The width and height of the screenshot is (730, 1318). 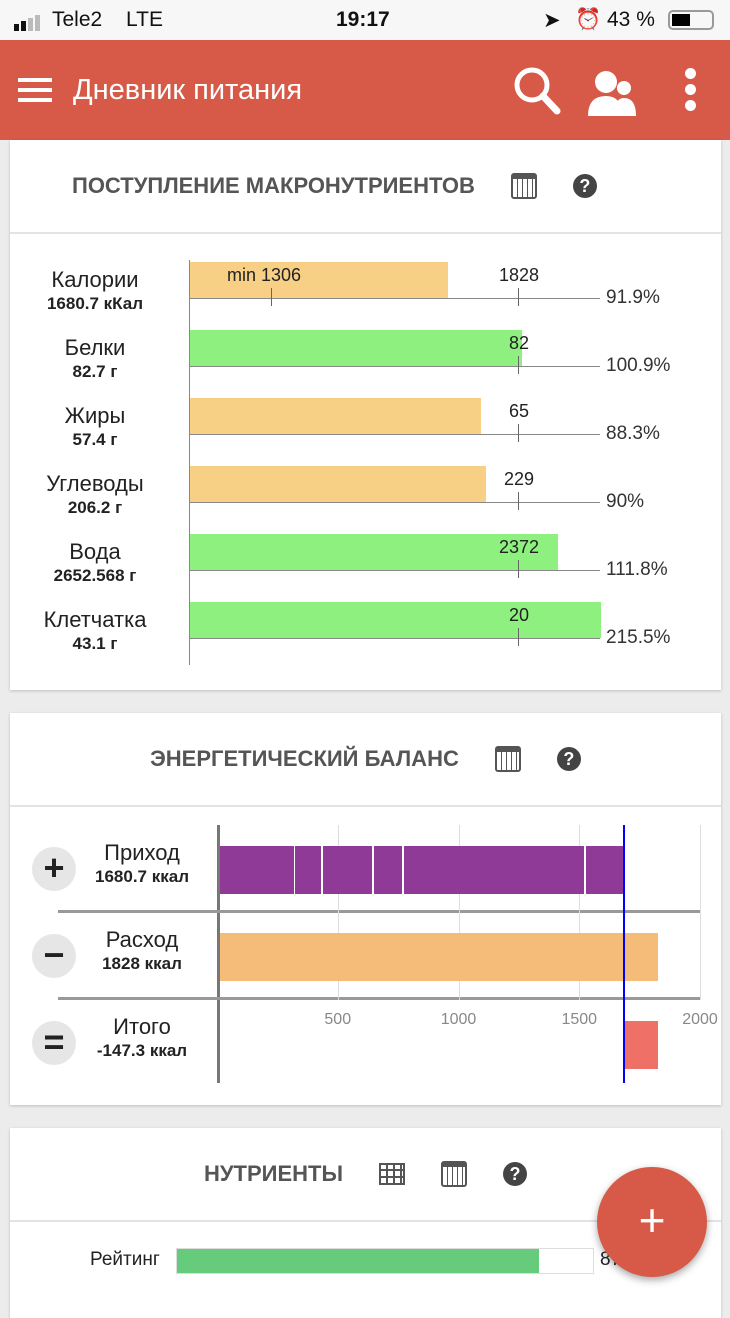 I want to click on menu-icon, so click(x=35, y=90).